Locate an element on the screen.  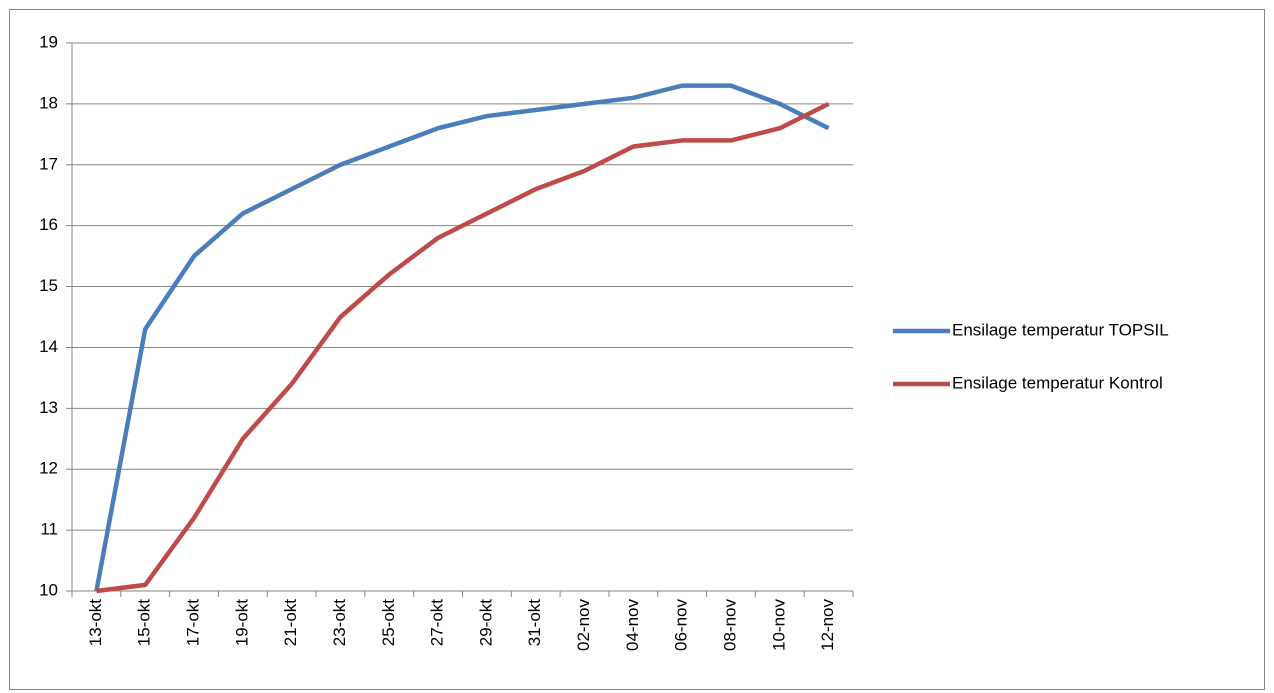
y-tick-label: 10 is located at coordinates (48, 589).